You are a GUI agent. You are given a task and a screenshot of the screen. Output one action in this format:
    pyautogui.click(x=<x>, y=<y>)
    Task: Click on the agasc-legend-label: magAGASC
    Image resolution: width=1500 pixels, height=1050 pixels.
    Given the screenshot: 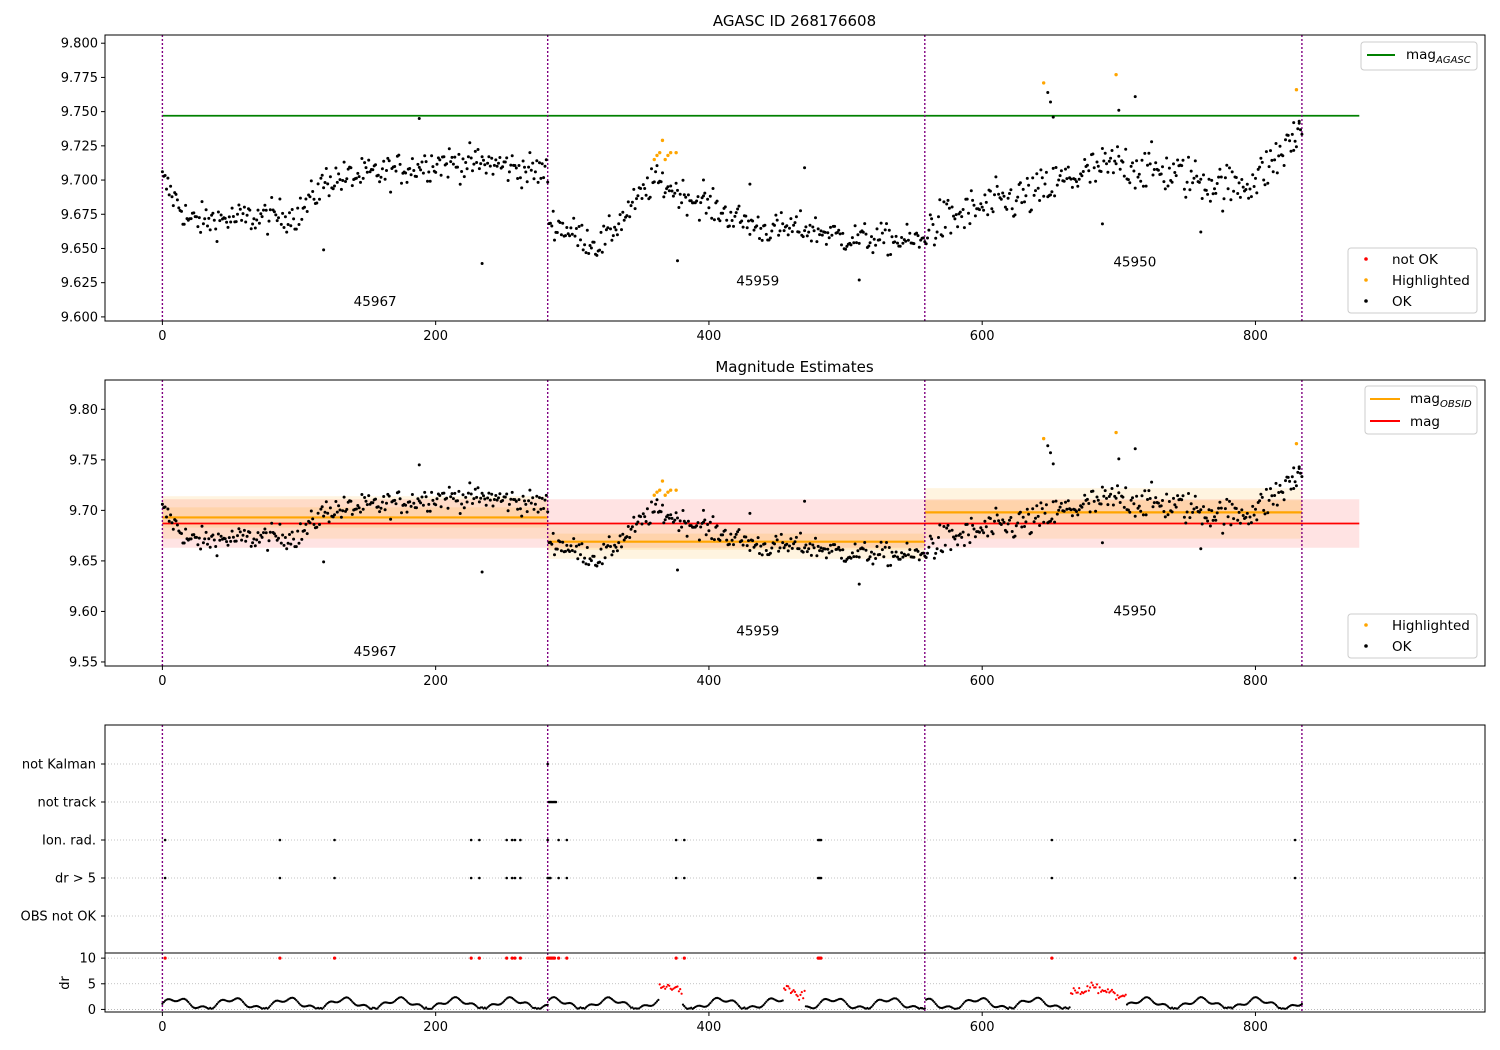 What is the action you would take?
    pyautogui.click(x=1438, y=56)
    